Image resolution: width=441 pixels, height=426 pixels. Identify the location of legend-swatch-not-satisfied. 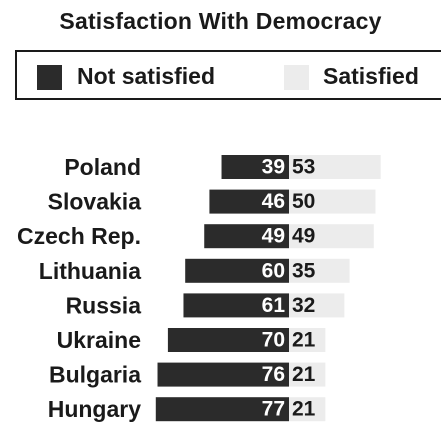
(49, 77).